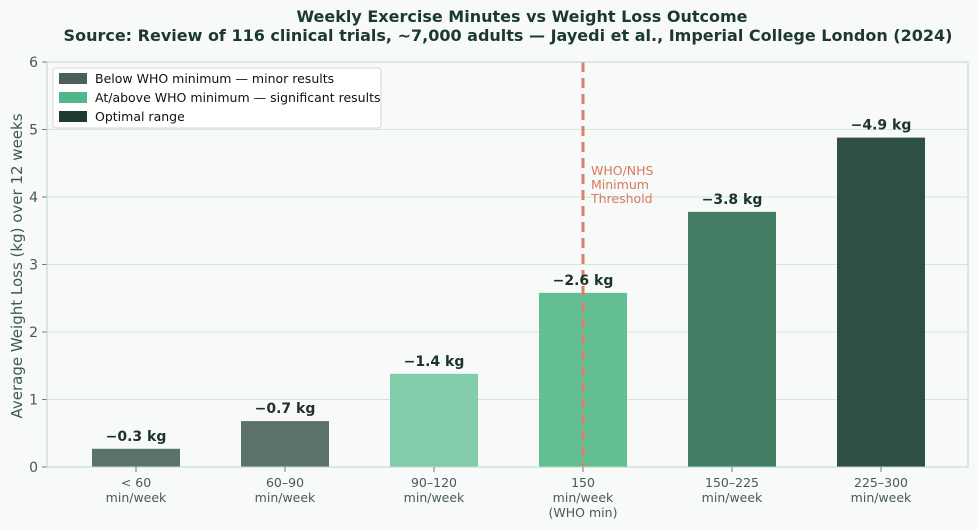 This screenshot has height=529, width=978. What do you see at coordinates (33, 198) in the screenshot?
I see `y-tick-label: 4` at bounding box center [33, 198].